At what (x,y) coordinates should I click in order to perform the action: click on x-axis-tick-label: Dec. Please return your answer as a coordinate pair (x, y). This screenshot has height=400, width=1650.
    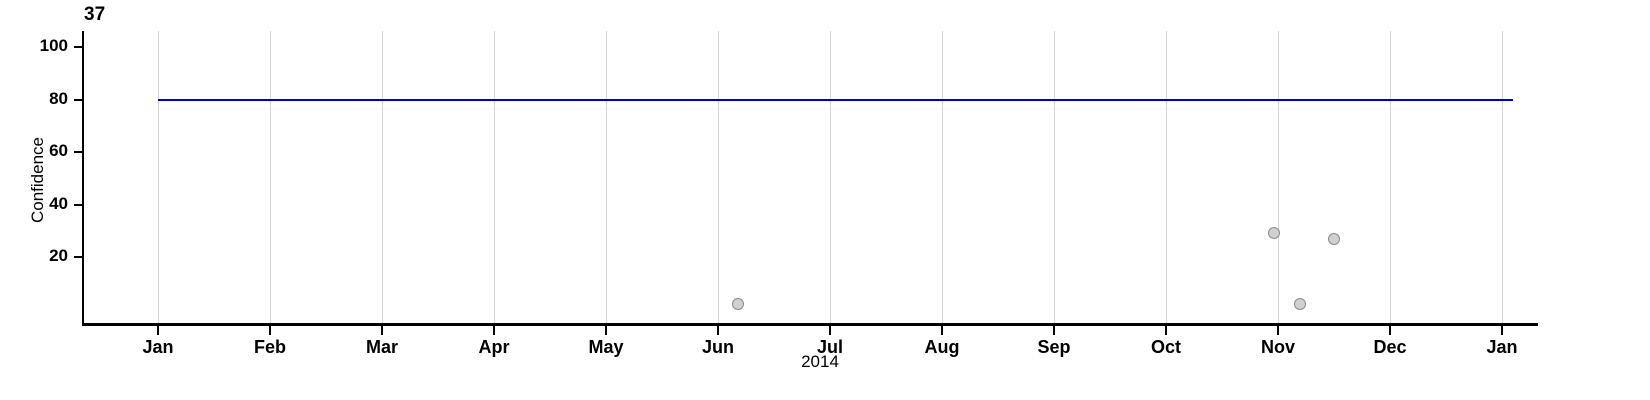
    Looking at the image, I should click on (1390, 347).